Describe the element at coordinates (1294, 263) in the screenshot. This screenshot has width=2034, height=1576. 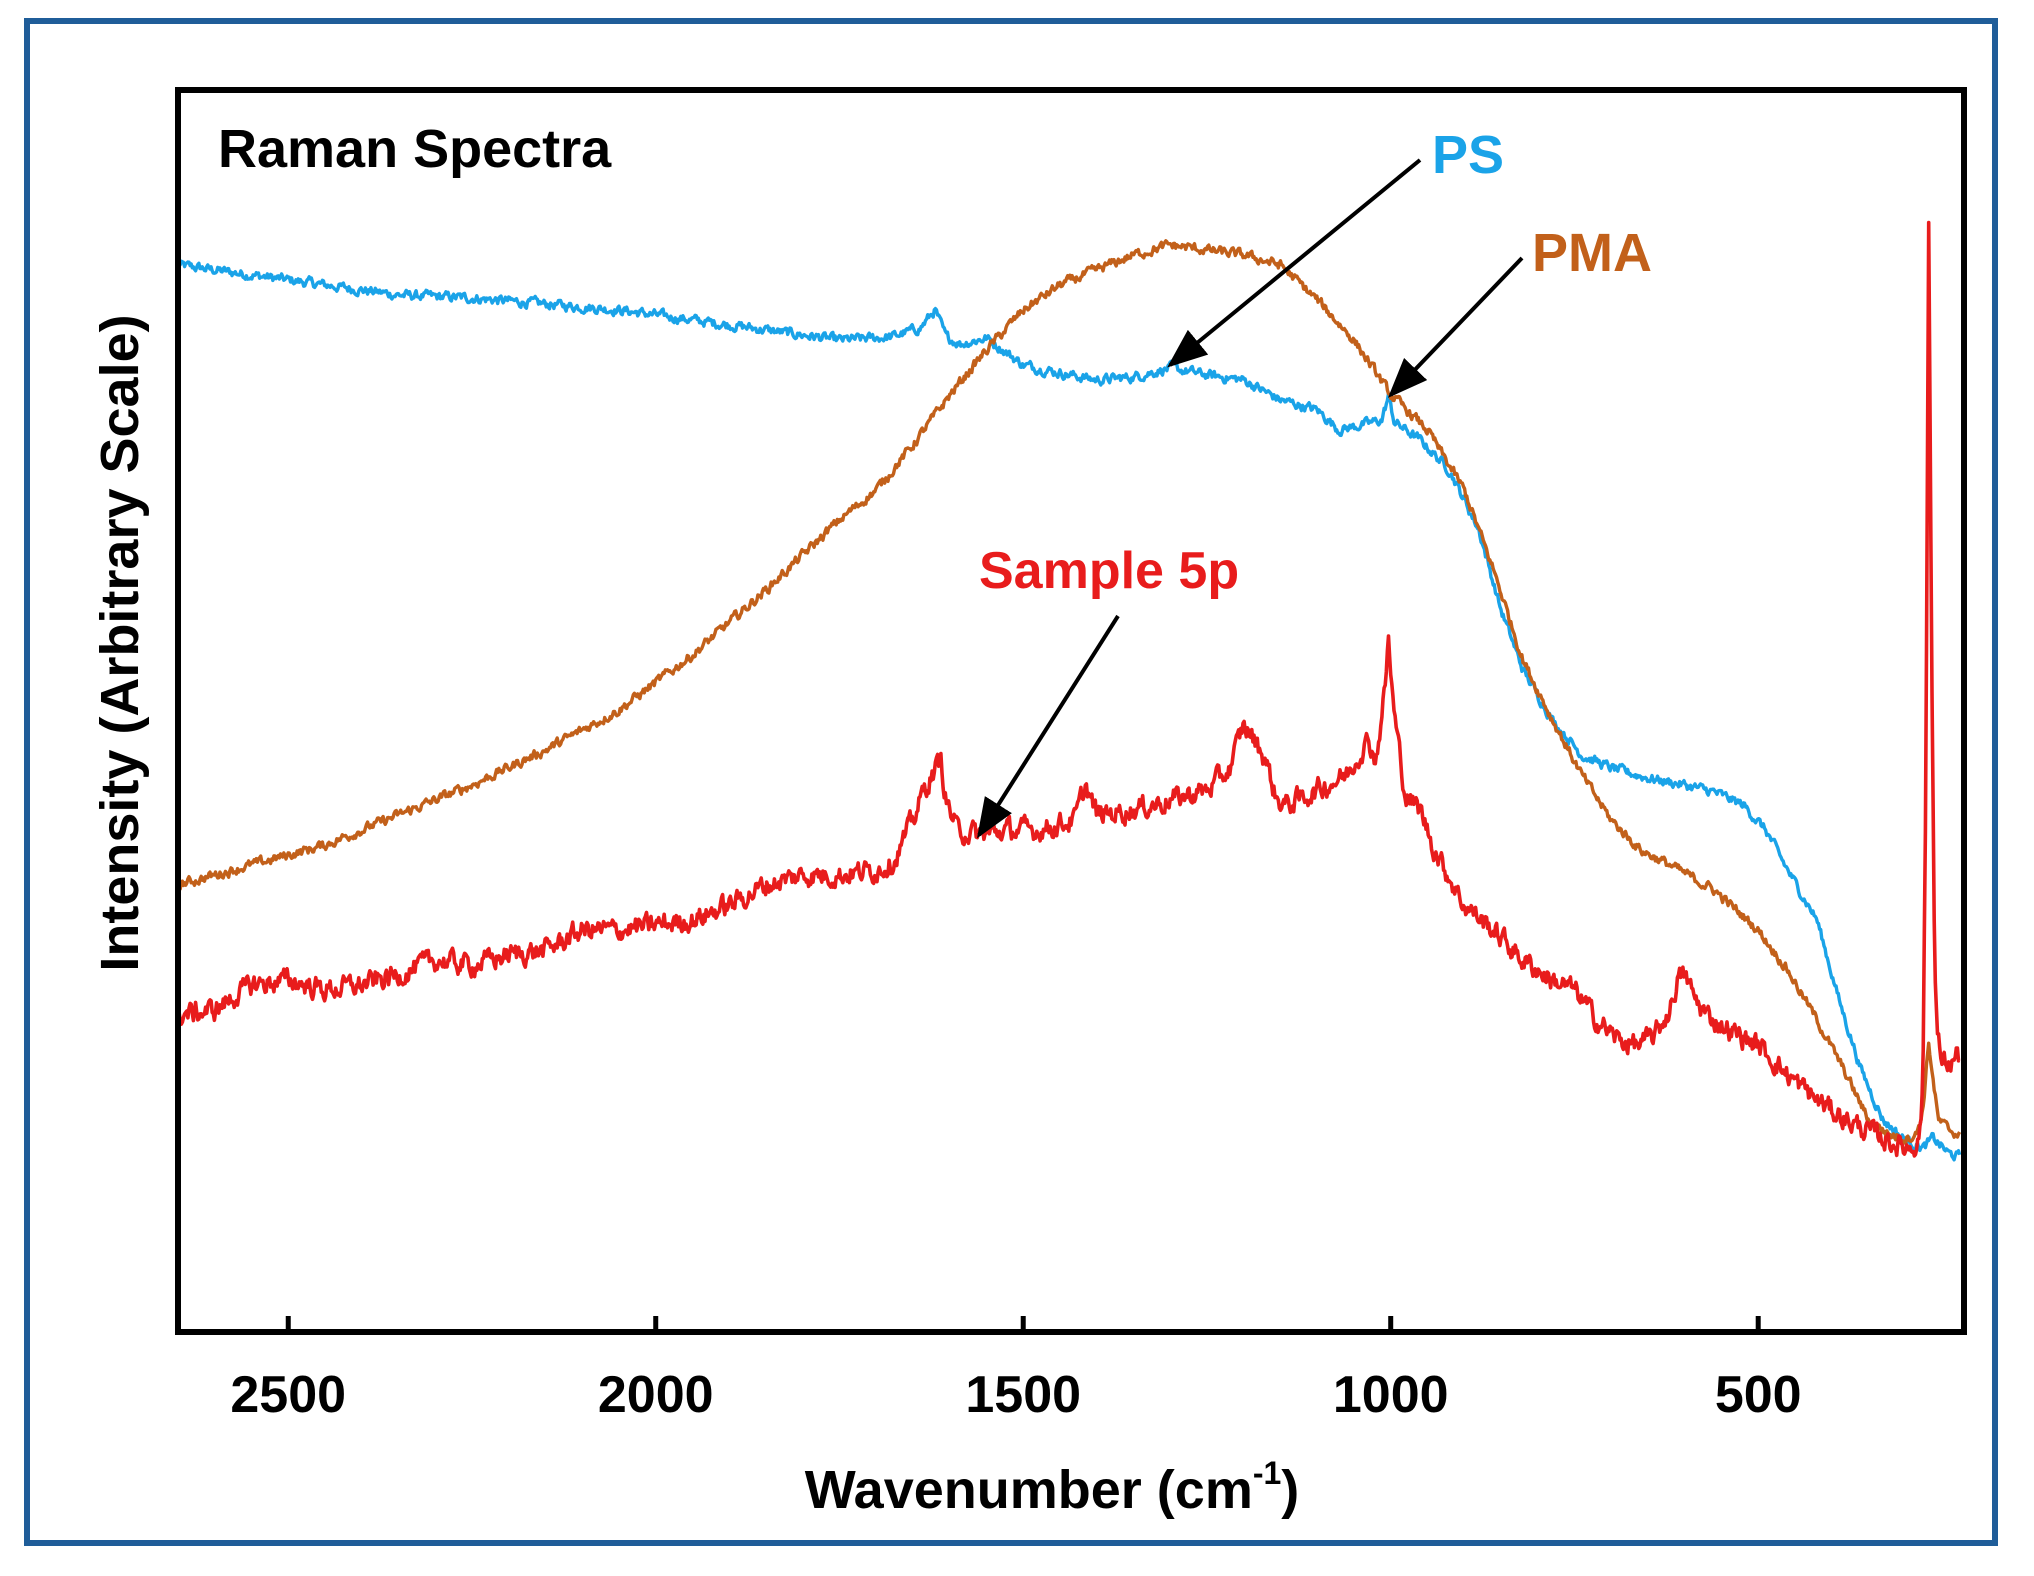
I see `arrow-ps` at that location.